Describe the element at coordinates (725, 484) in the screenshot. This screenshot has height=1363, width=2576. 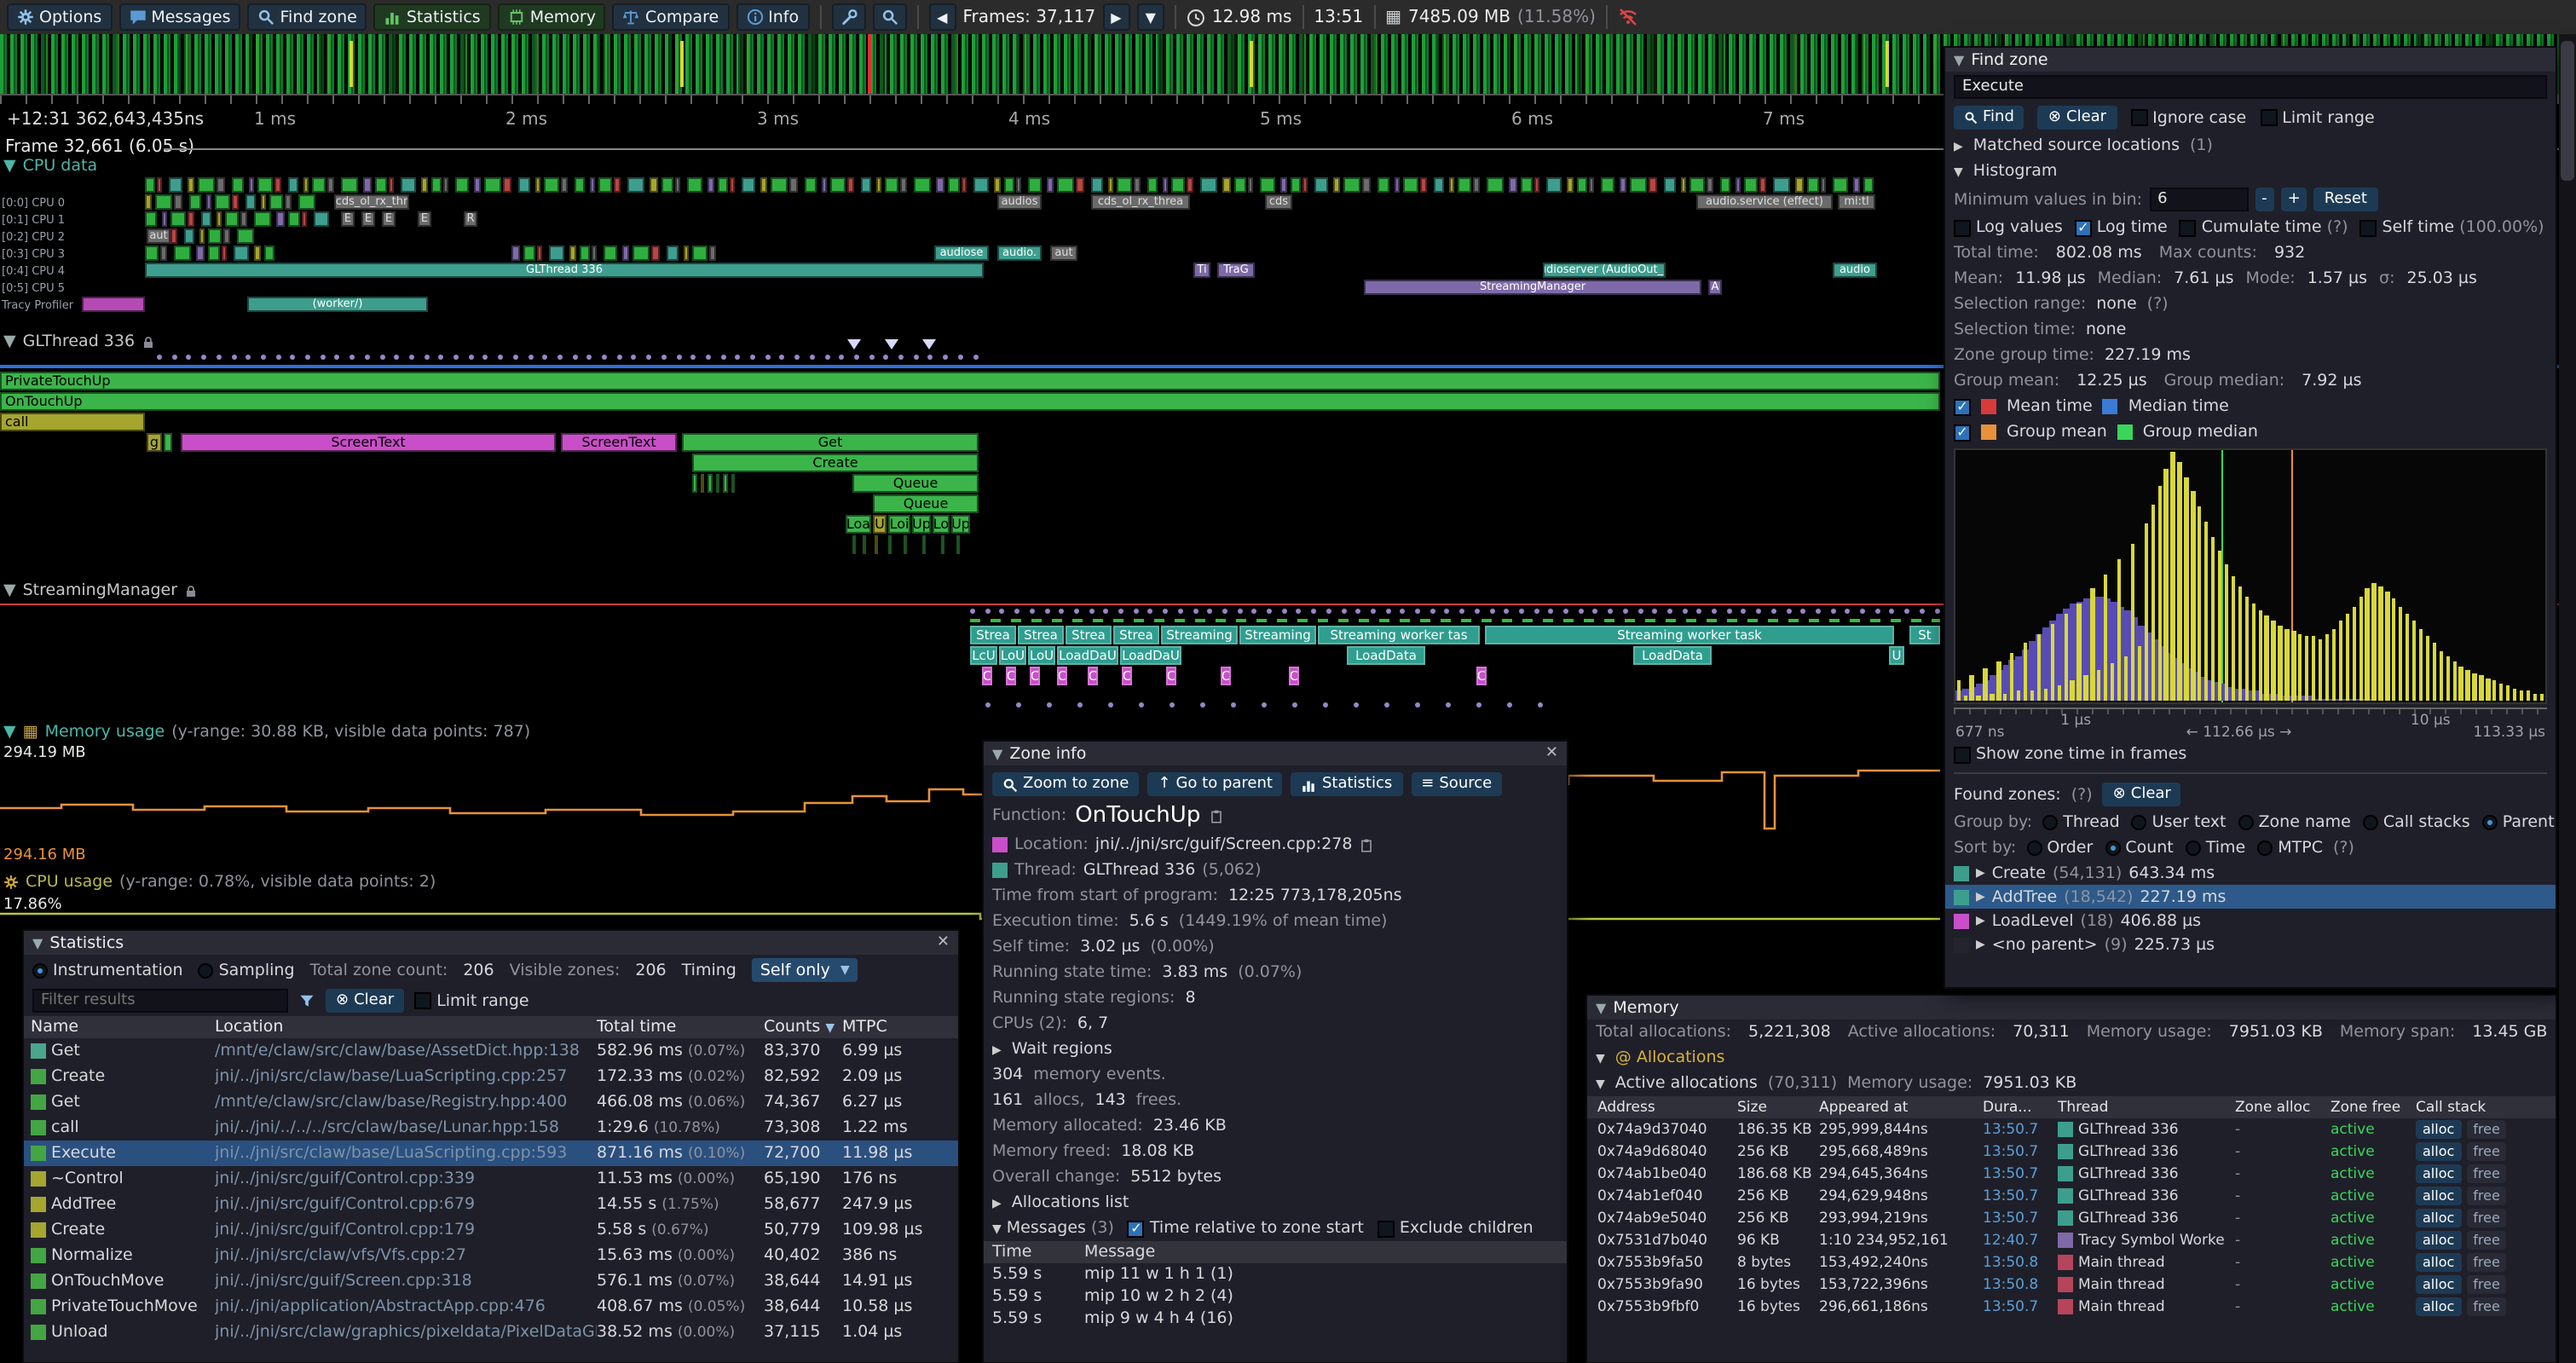
I see `zone-segment` at that location.